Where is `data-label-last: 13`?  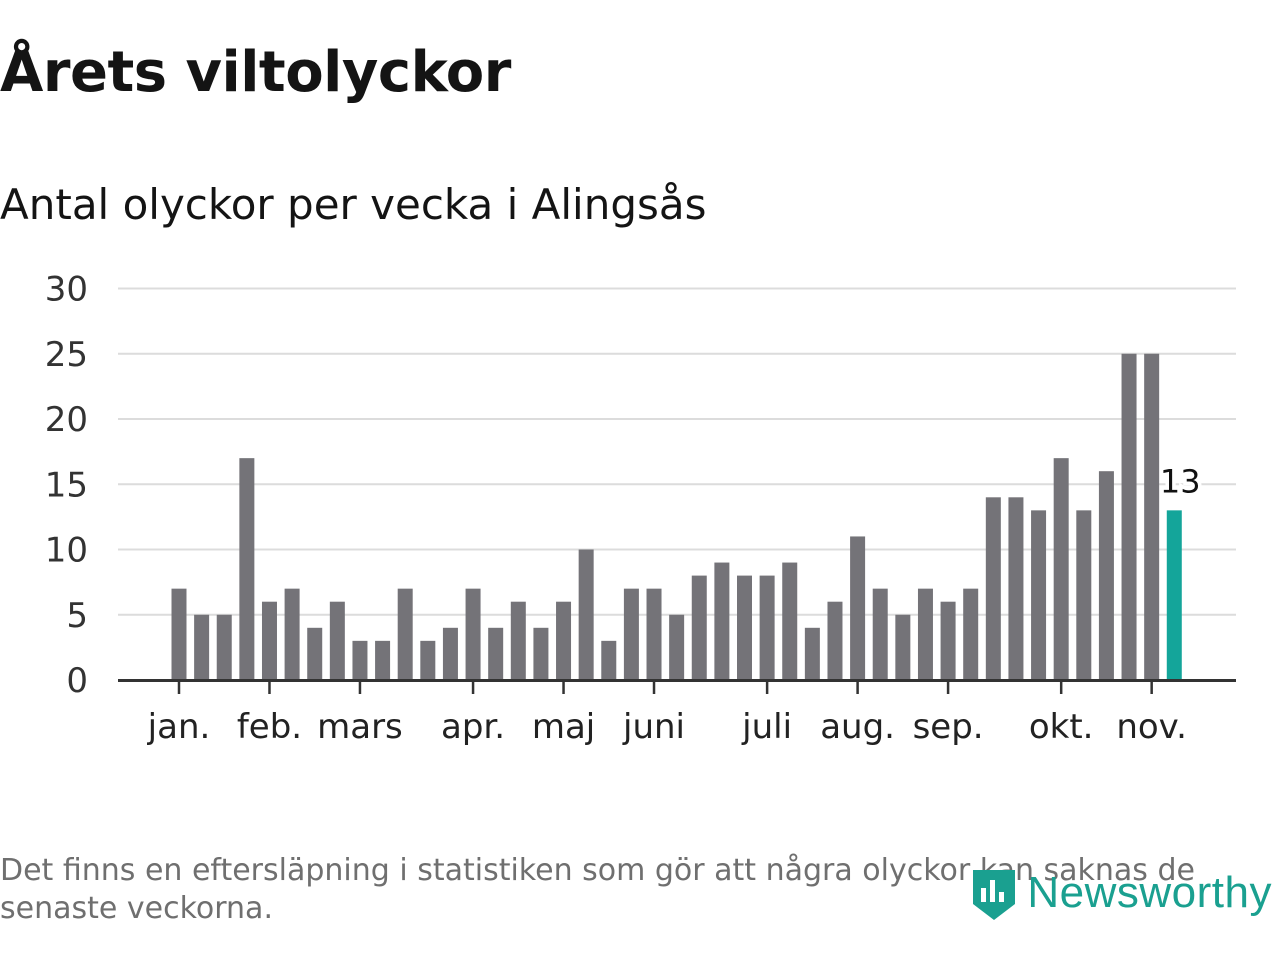
data-label-last: 13 is located at coordinates (1180, 481).